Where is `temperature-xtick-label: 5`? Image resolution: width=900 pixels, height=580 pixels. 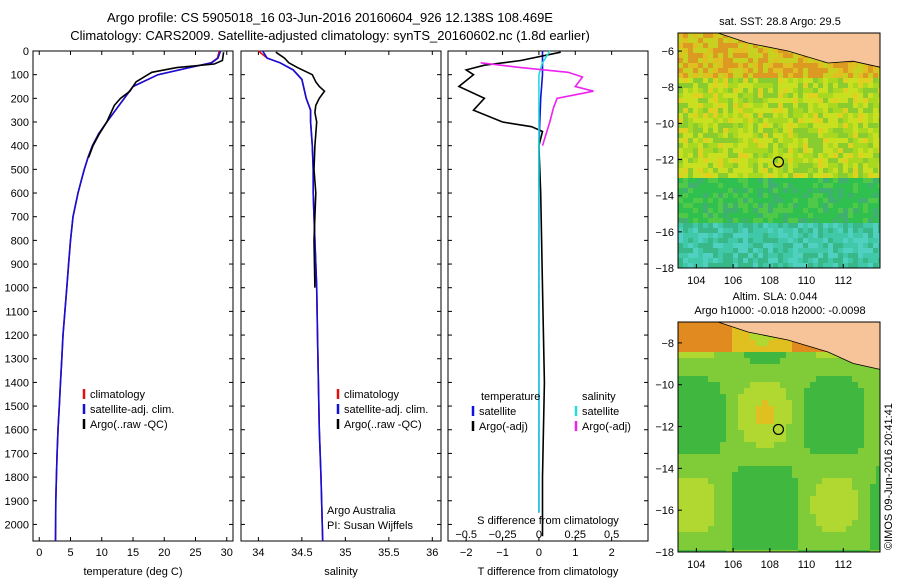 temperature-xtick-label: 5 is located at coordinates (70, 553).